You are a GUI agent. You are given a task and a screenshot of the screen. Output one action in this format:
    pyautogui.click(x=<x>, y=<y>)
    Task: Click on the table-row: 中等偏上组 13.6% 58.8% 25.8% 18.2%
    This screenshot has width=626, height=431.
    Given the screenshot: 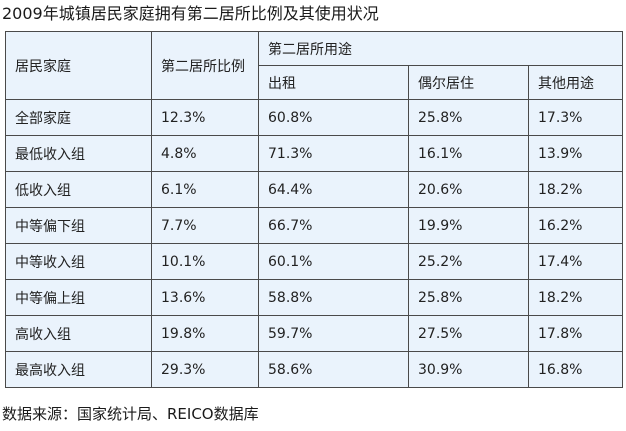 What is the action you would take?
    pyautogui.click(x=314, y=297)
    